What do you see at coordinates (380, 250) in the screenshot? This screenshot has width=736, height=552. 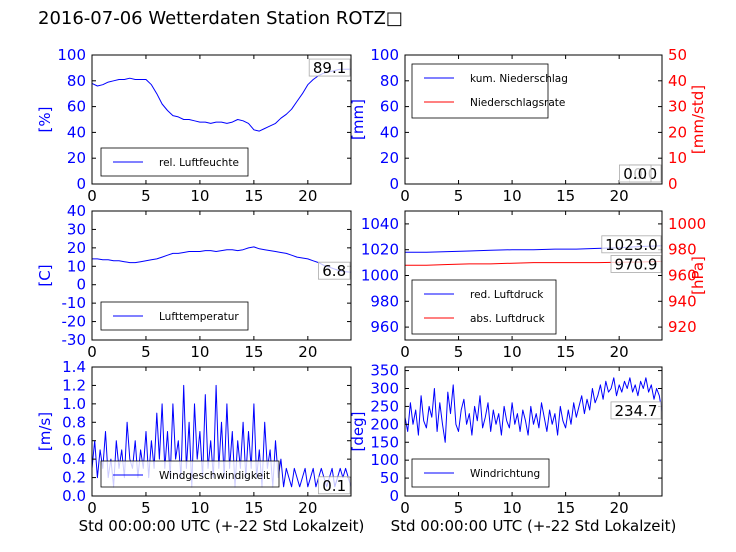 I see `y-tick-label: 1020` at bounding box center [380, 250].